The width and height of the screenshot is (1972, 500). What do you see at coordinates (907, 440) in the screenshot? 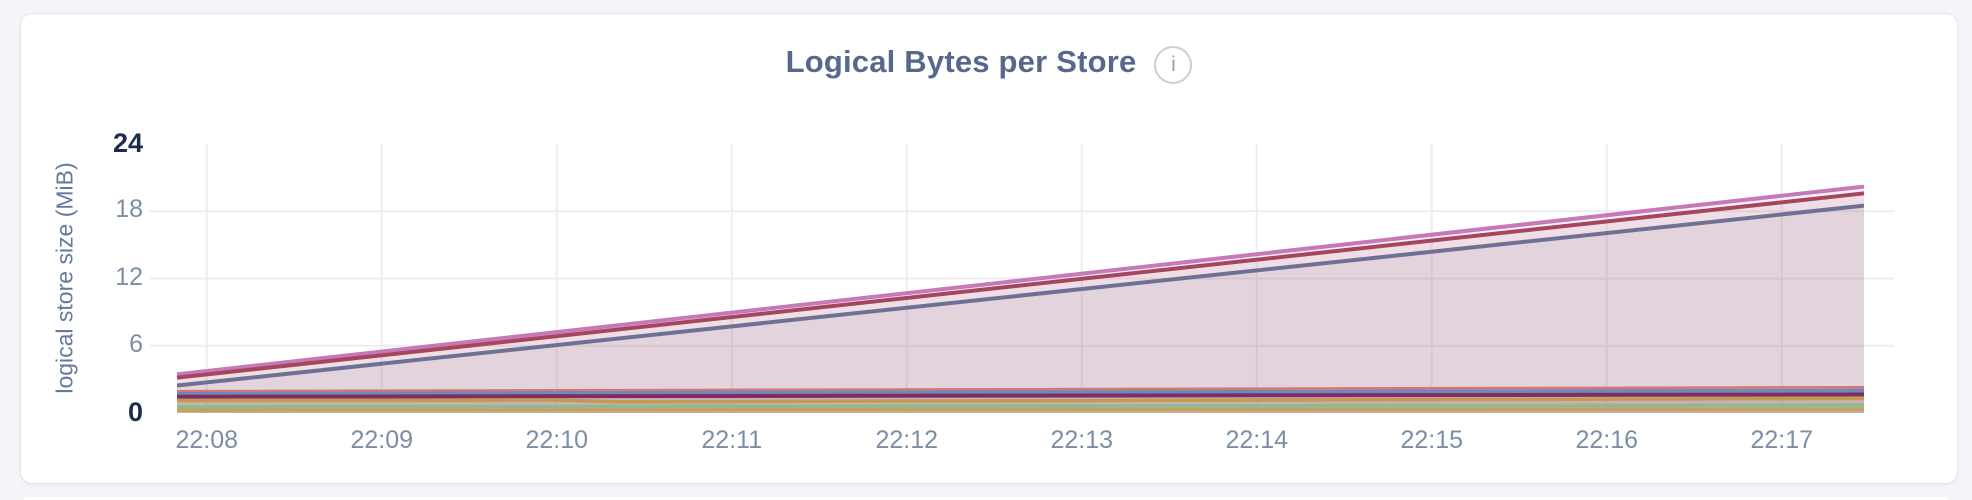
I see `x-tick-label: 22:12` at bounding box center [907, 440].